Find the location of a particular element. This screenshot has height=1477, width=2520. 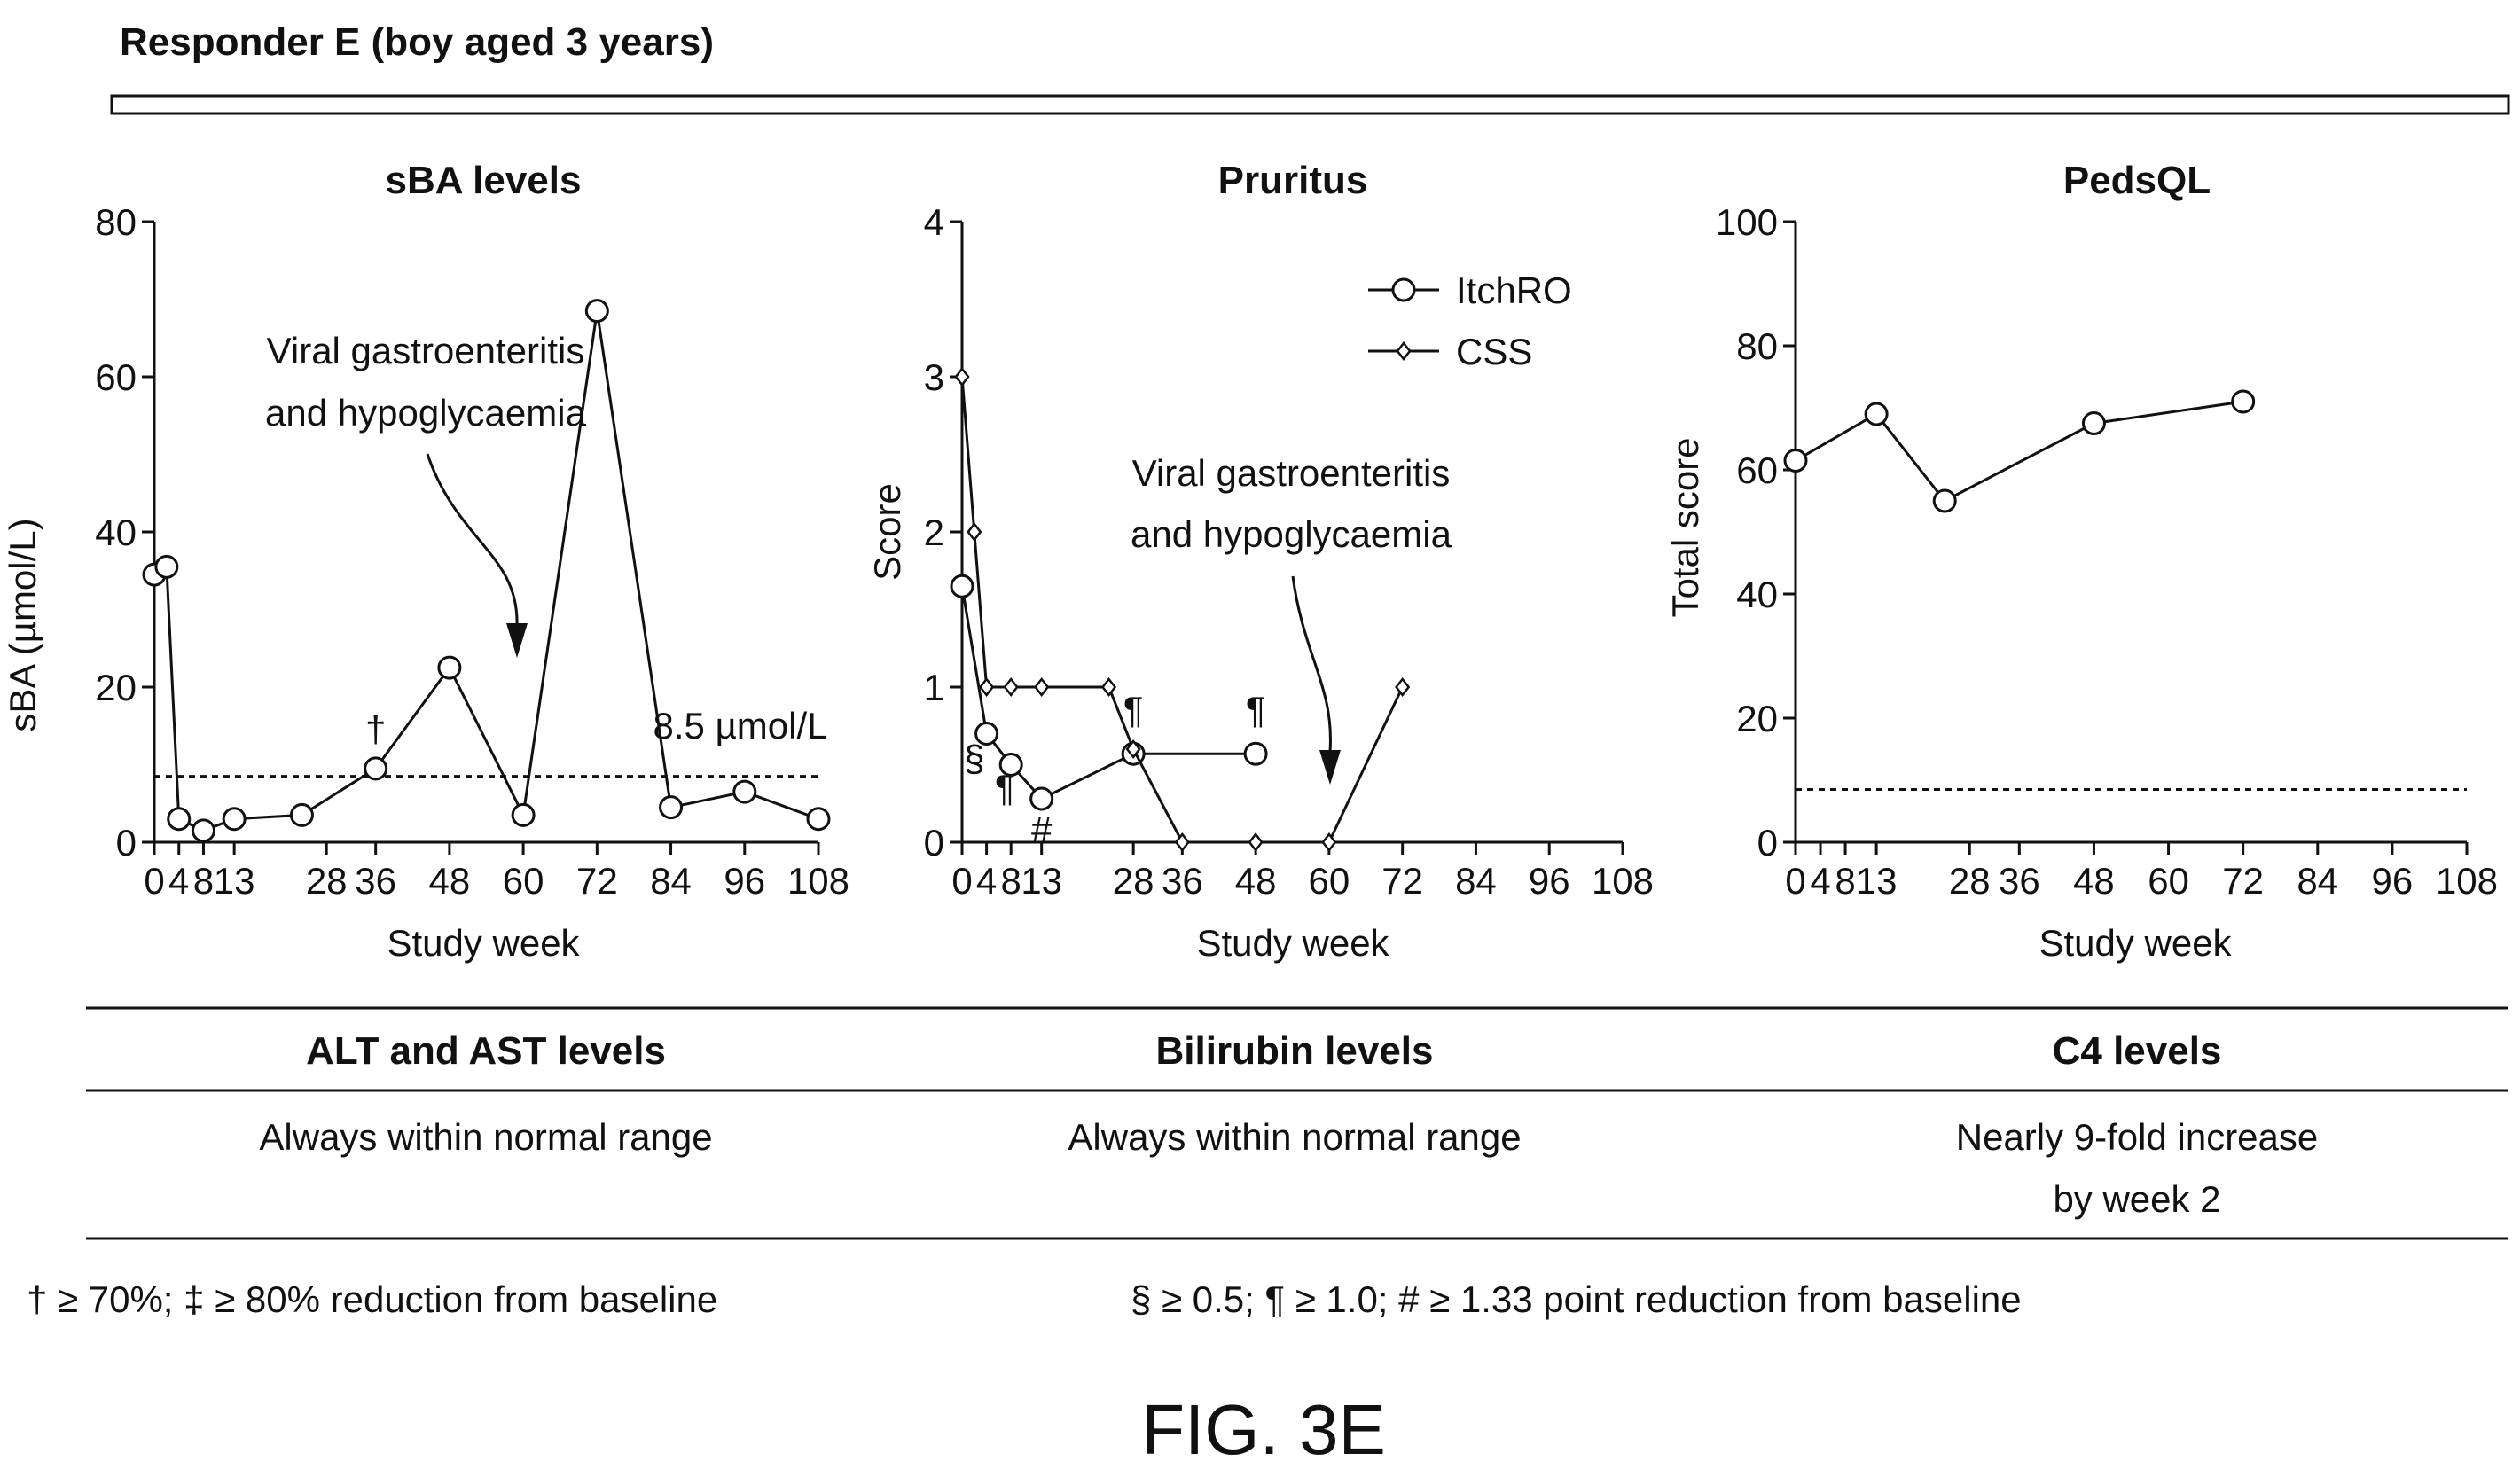

y-tick-label: 80 is located at coordinates (1757, 346).